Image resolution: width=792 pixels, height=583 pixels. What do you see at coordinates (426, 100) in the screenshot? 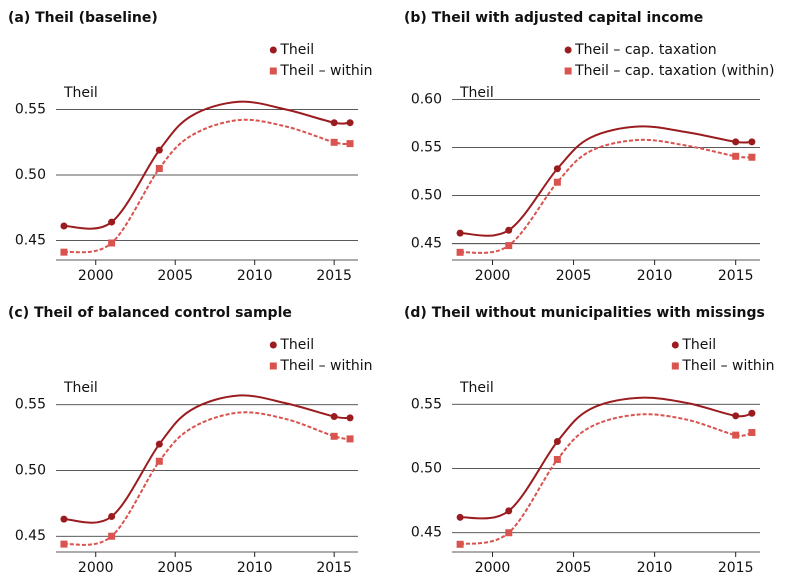
I see `y-tick-label: 0.60` at bounding box center [426, 100].